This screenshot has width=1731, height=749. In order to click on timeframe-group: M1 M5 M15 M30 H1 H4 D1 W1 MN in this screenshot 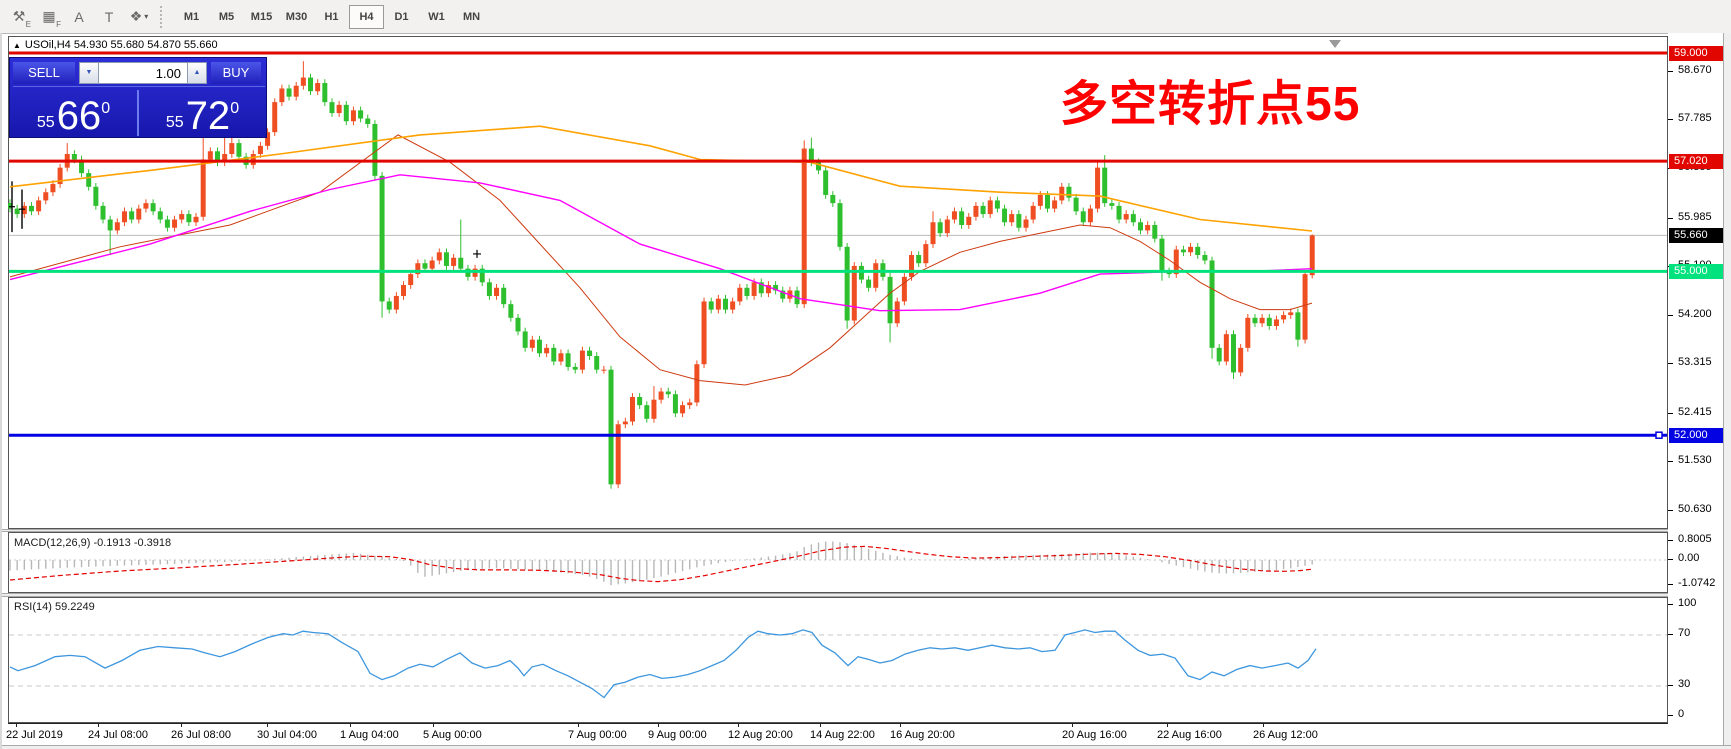, I will do `click(331, 16)`.